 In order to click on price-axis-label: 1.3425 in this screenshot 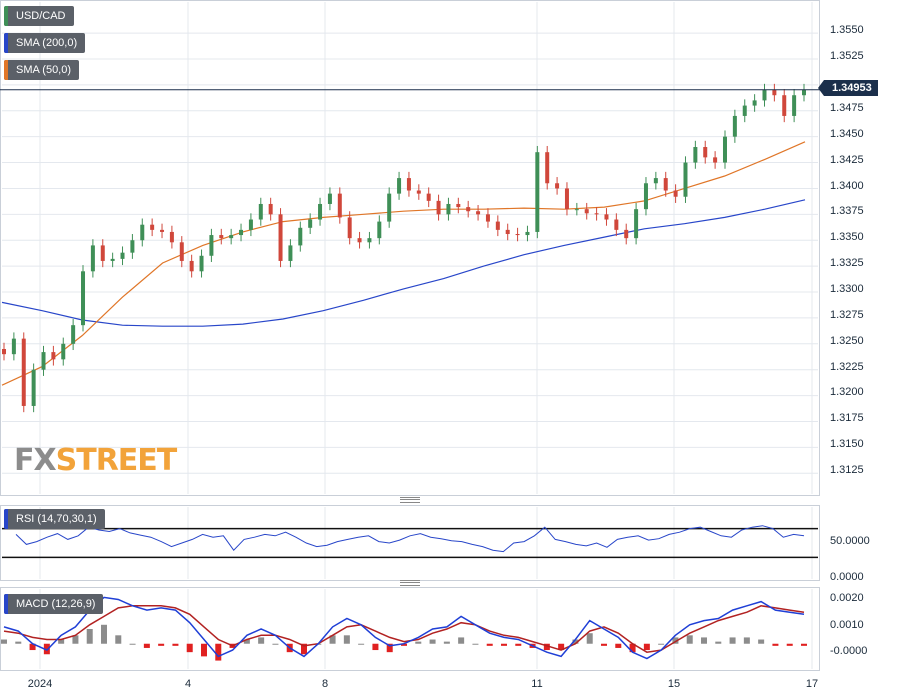, I will do `click(847, 160)`.